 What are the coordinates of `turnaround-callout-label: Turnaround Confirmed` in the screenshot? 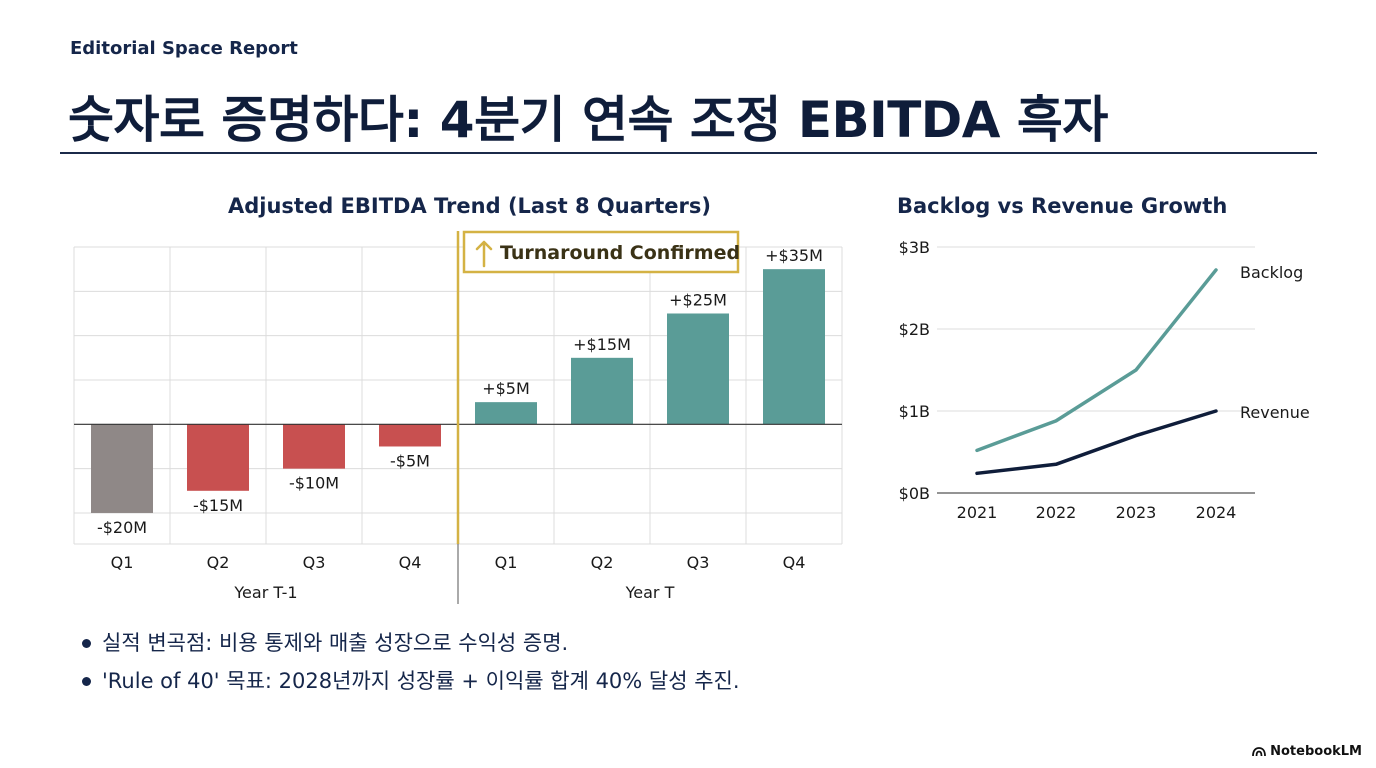 It's located at (620, 253).